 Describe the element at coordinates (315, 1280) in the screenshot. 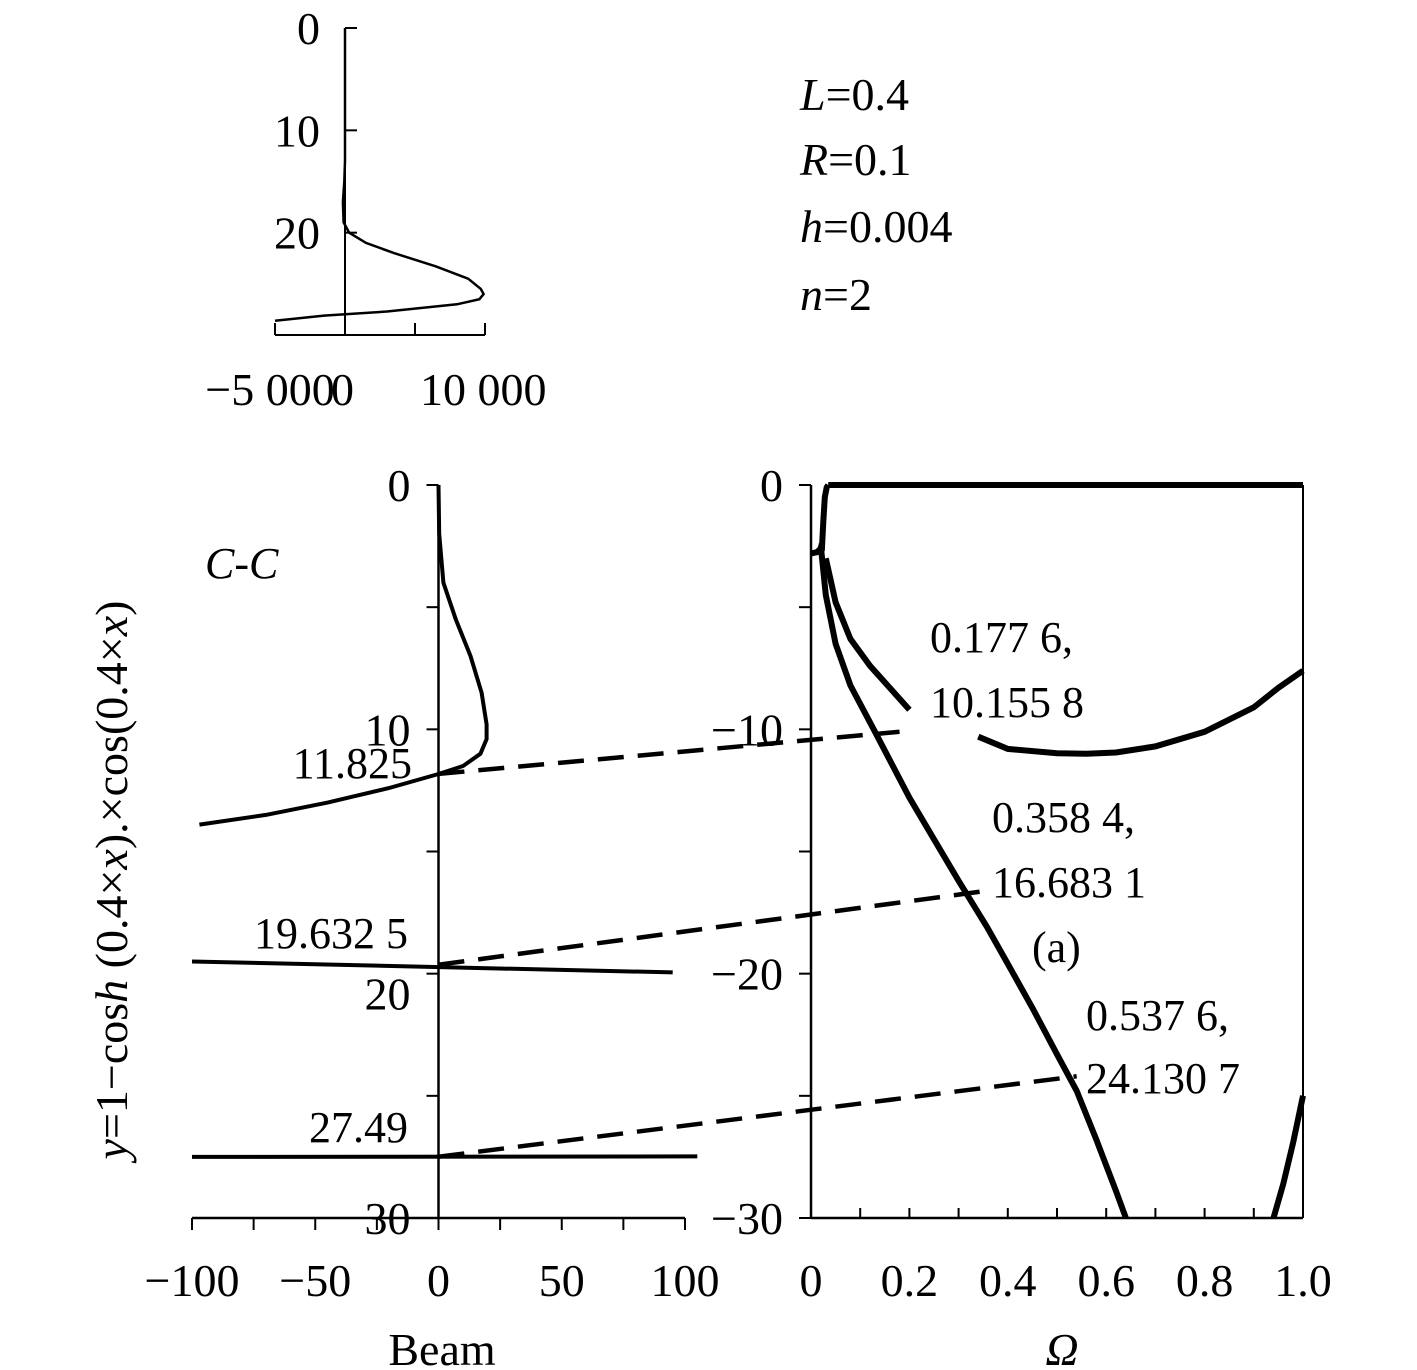

I see `beam-x-tick-label: −50` at that location.